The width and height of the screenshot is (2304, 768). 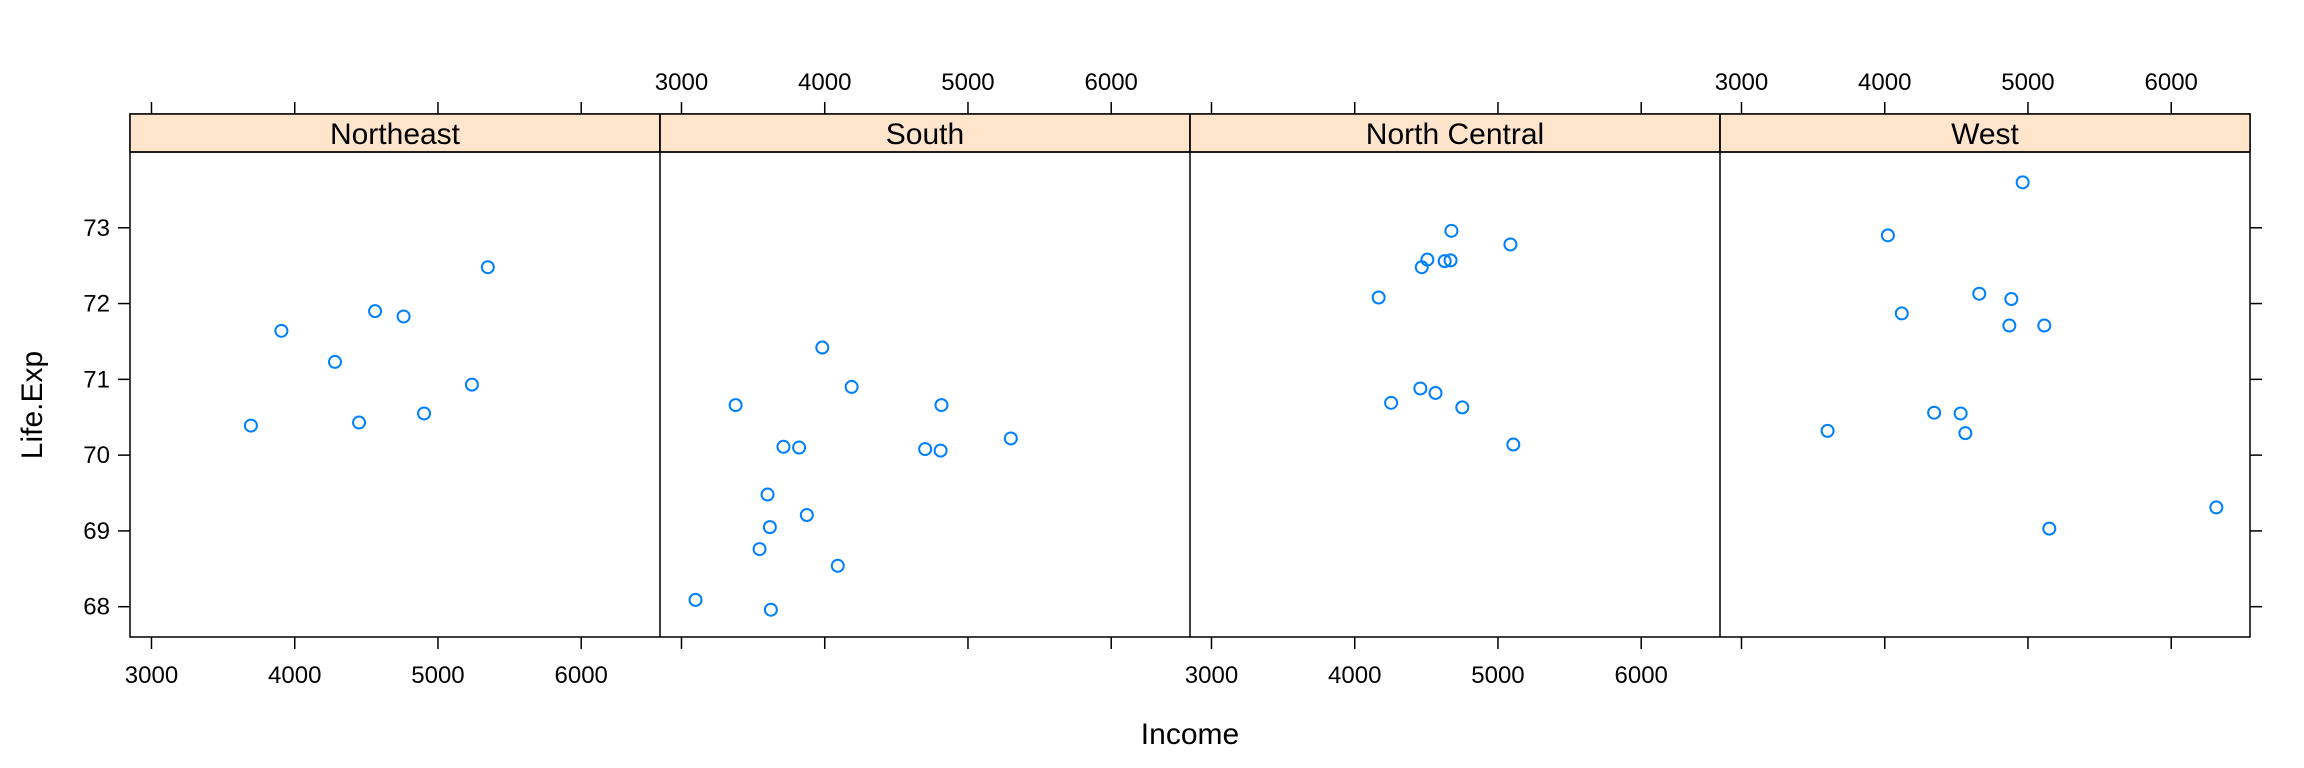 What do you see at coordinates (96, 607) in the screenshot?
I see `y-tick-label: 68` at bounding box center [96, 607].